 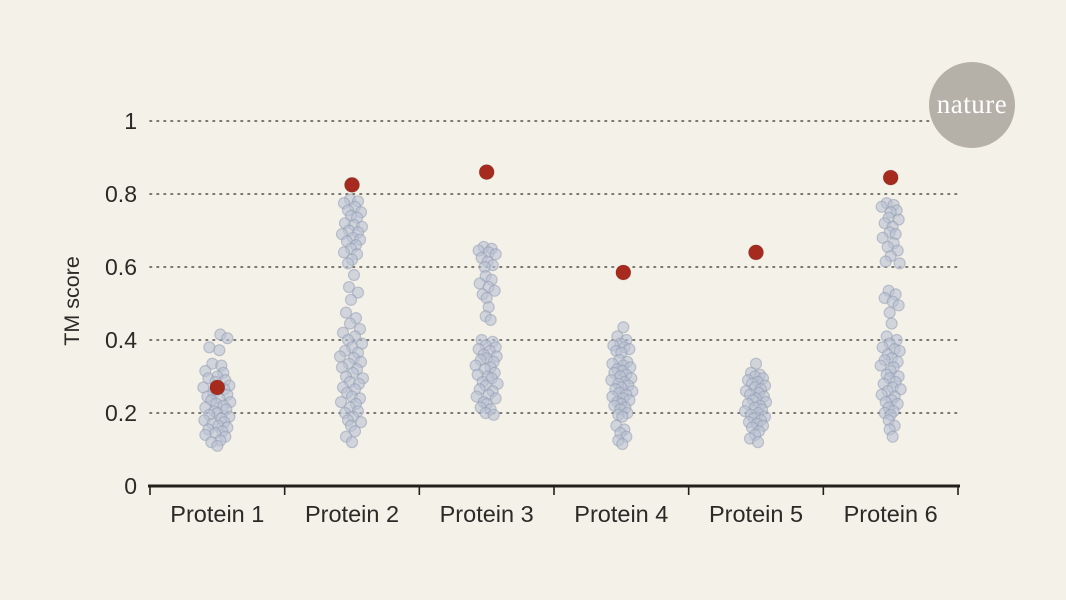 I want to click on nature-logo-label: nature, so click(x=972, y=103).